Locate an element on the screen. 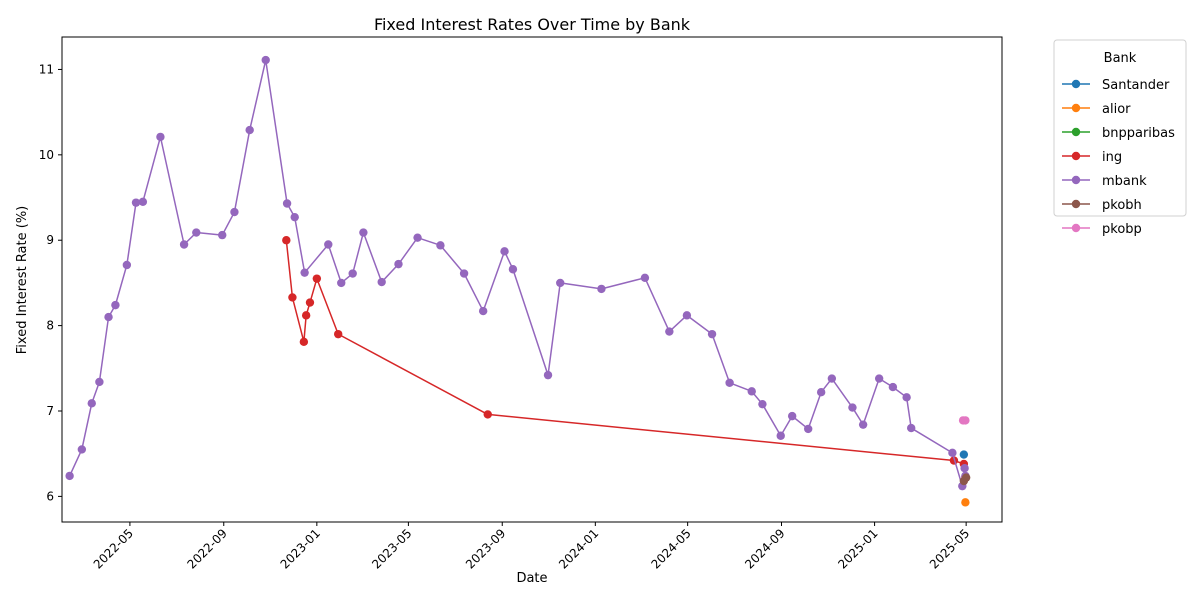 The height and width of the screenshot is (600, 1200). legend-item-mbank: mbank is located at coordinates (1104, 181).